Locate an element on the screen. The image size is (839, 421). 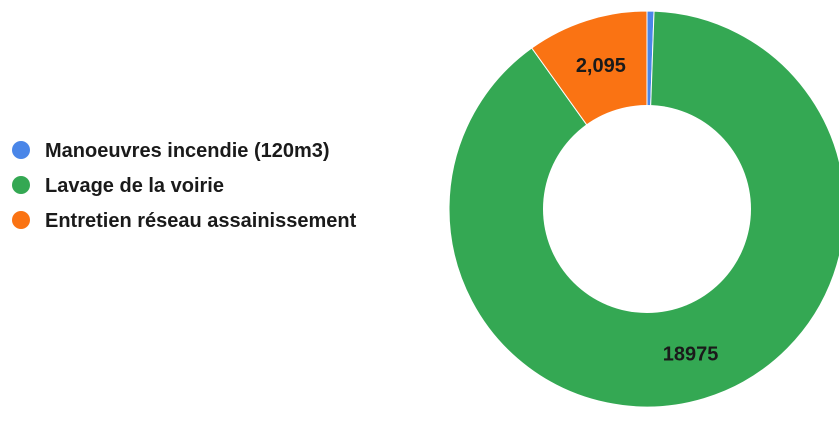
data-label: 18975 is located at coordinates (691, 355).